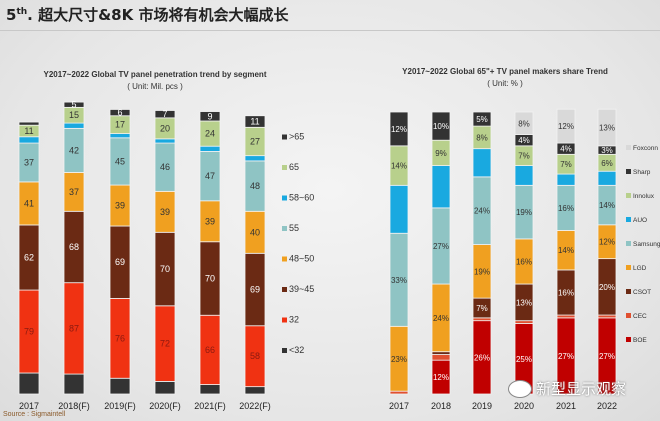  What do you see at coordinates (158, 15) in the screenshot?
I see `title-text: . 超大尺寸&8K 市场将有机会大幅成长` at bounding box center [158, 15].